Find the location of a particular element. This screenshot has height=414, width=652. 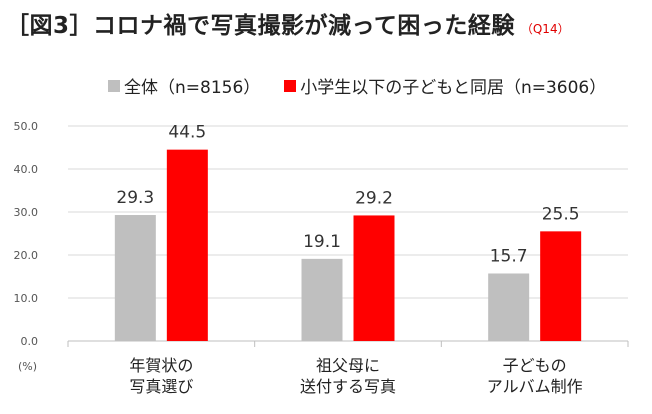

data-label: 29.2 is located at coordinates (374, 198).